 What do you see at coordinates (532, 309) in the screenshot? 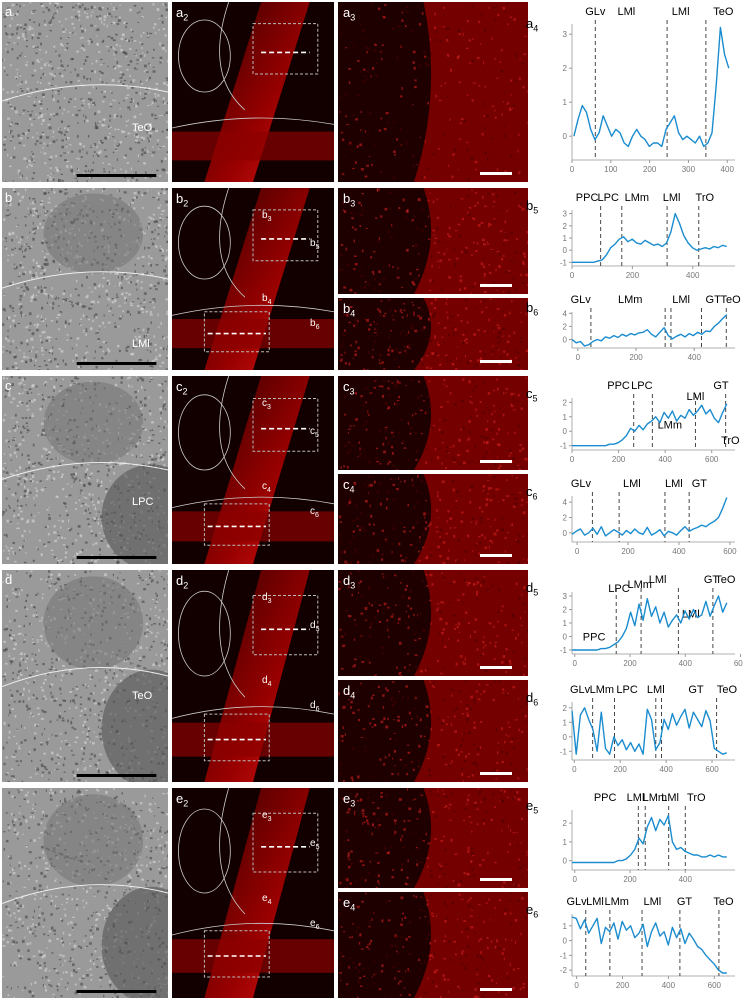
I see `chart-panel-label: b6` at bounding box center [532, 309].